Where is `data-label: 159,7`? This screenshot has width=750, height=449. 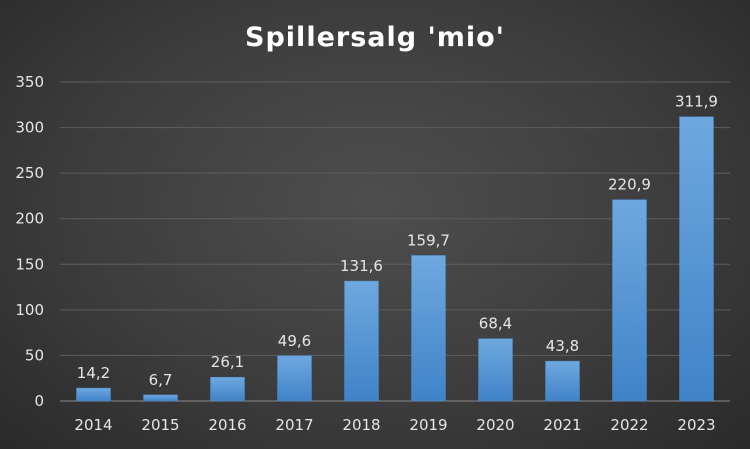 data-label: 159,7 is located at coordinates (428, 240).